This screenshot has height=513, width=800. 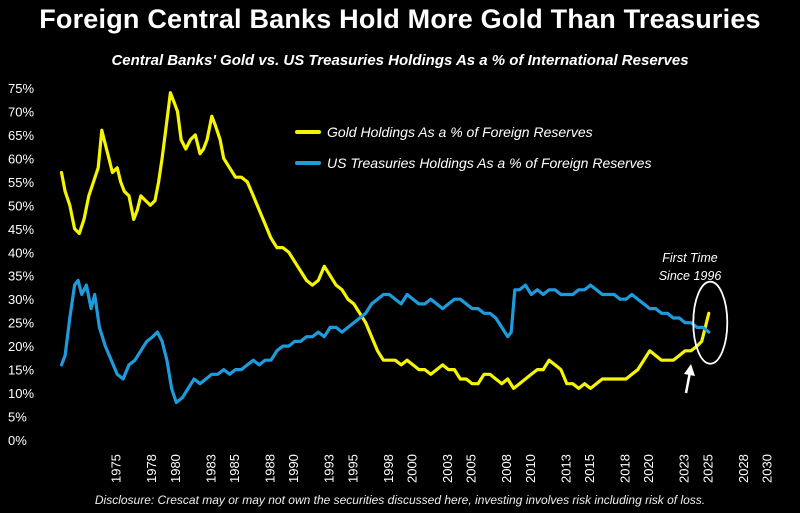 What do you see at coordinates (707, 468) in the screenshot?
I see `x-tick-label: 2025` at bounding box center [707, 468].